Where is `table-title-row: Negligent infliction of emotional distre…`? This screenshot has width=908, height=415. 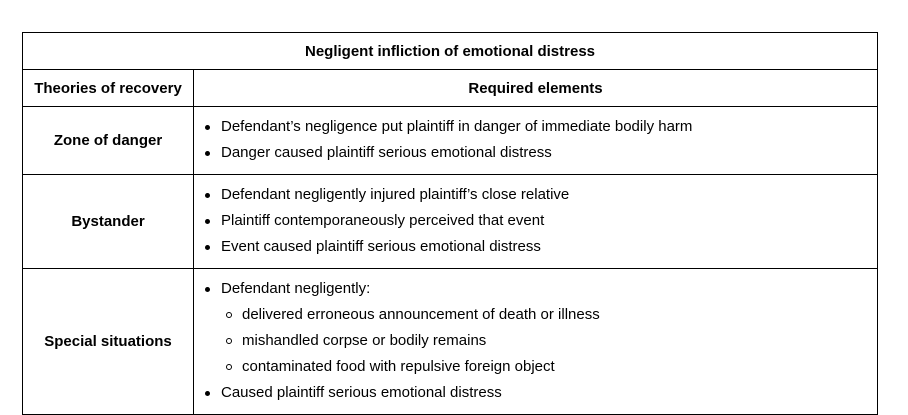
table-title-row: Negligent infliction of emotional distre… is located at coordinates (450, 51).